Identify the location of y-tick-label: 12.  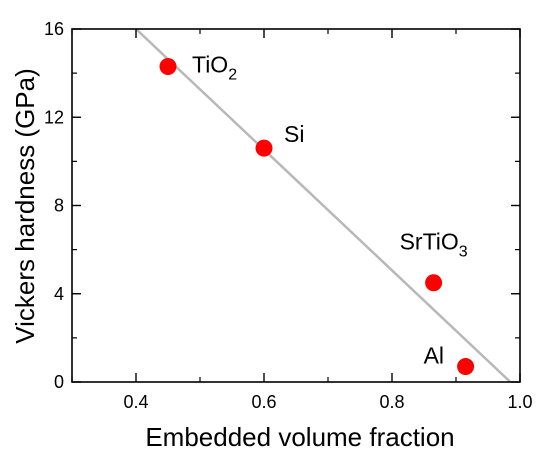
(54, 117).